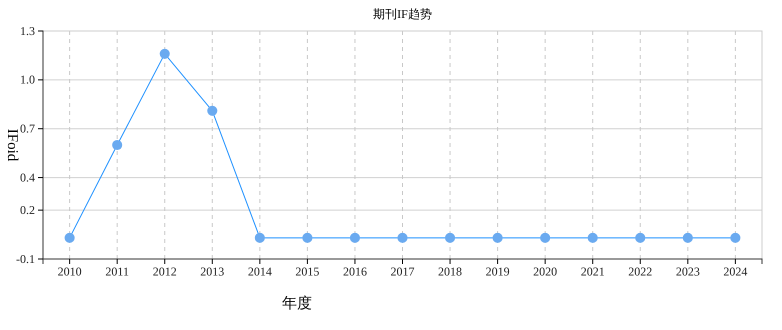  I want to click on x-tick-label: 2018, so click(450, 271).